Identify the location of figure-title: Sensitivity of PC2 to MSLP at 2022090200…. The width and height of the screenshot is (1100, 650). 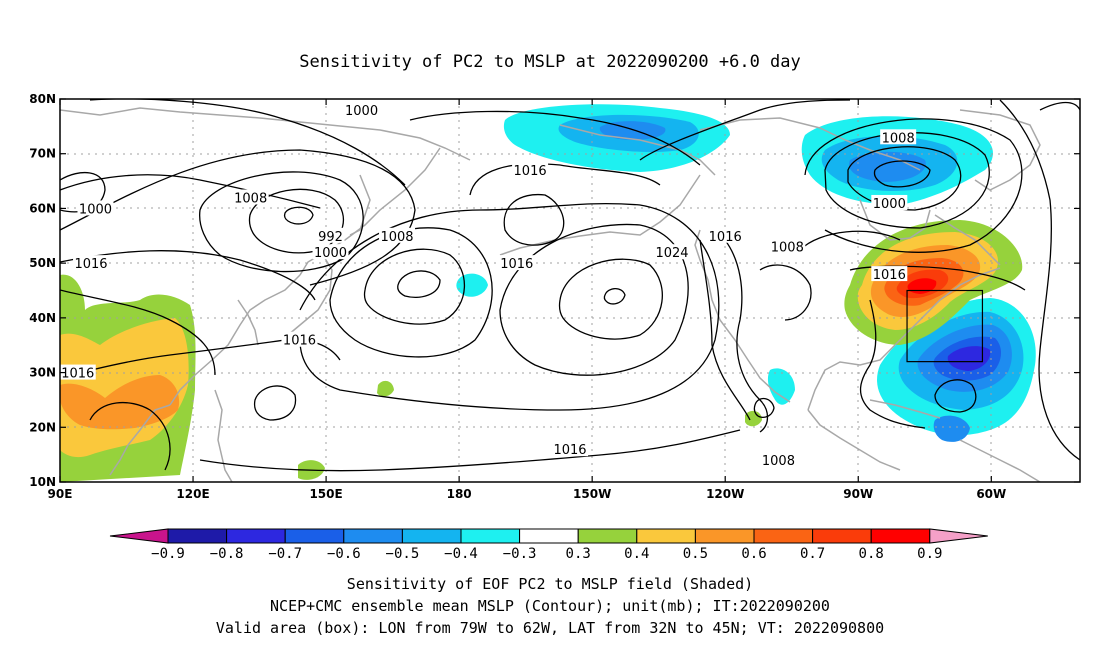
(550, 62).